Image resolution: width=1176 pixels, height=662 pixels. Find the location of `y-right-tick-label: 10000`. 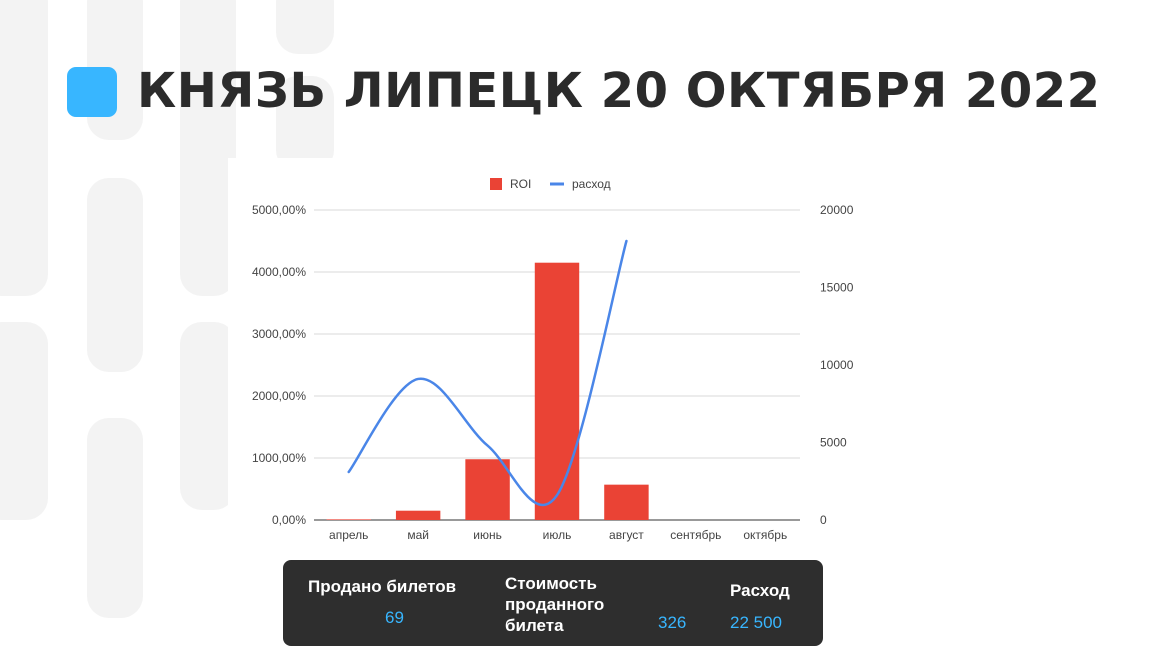

y-right-tick-label: 10000 is located at coordinates (837, 365).